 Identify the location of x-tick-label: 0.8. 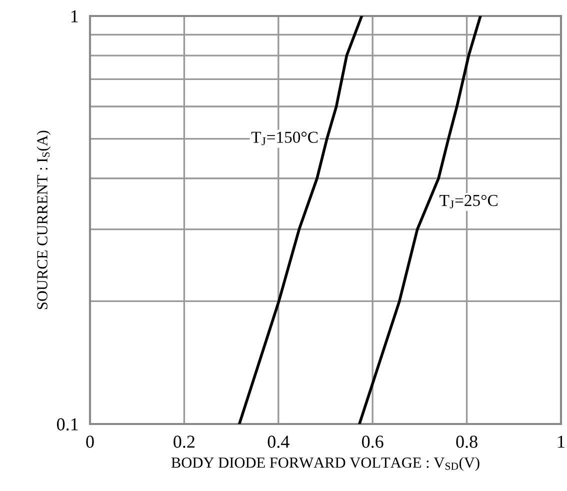
(467, 442).